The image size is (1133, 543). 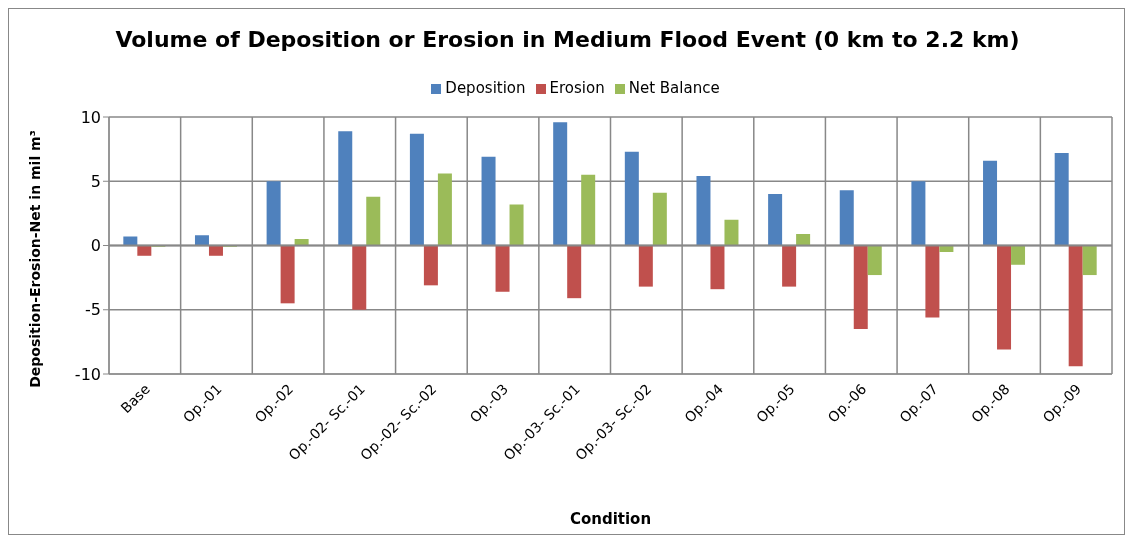 I want to click on chart-title: Volume of Deposition or Erosion in Medium Flood Event (0 km to 2.2 km), so click(x=567, y=39).